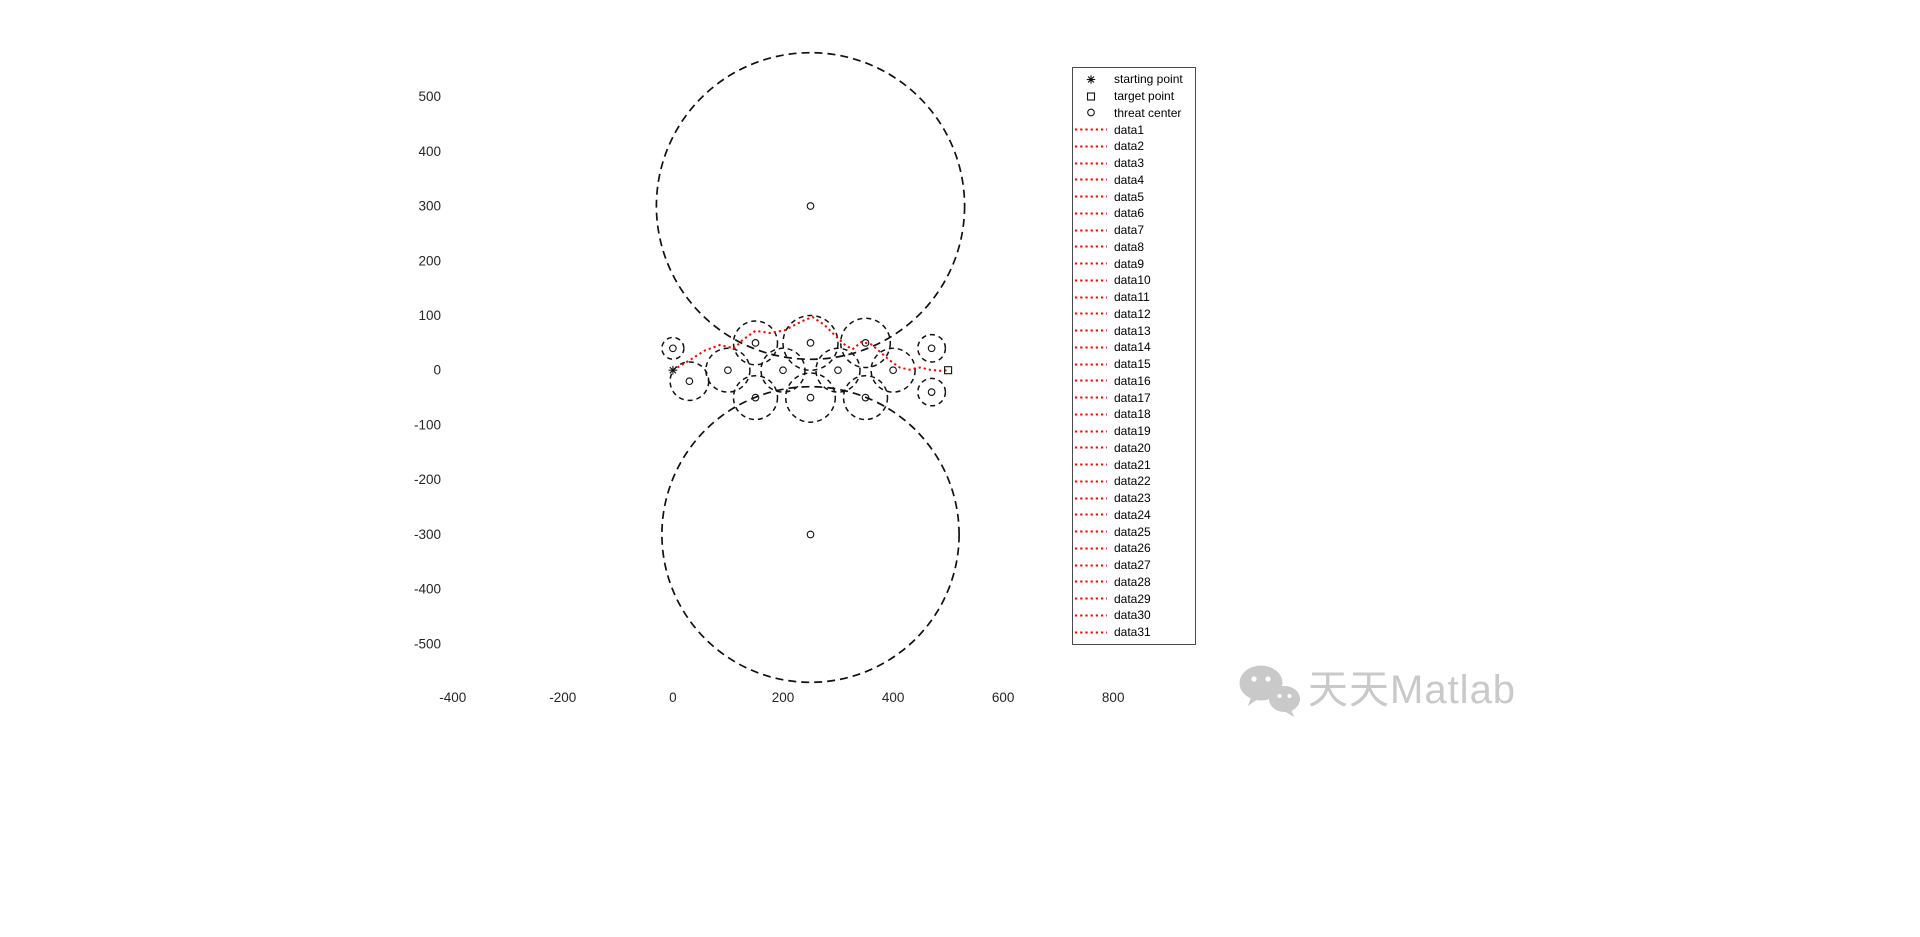 The image size is (1920, 937). I want to click on x-tick-label: -200, so click(562, 697).